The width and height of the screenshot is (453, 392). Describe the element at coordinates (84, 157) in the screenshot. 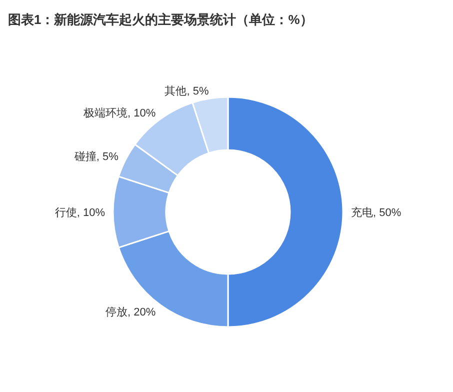

I see `slice-label: 碰撞` at that location.